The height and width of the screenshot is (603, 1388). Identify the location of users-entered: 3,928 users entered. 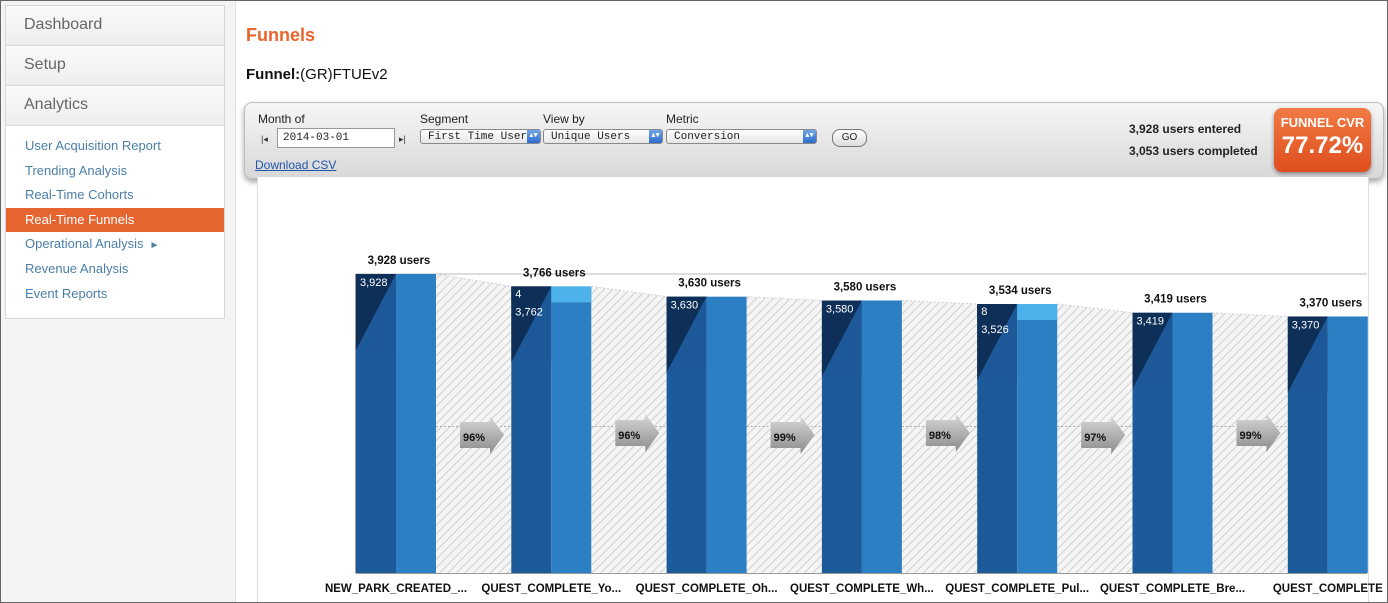
(1185, 129).